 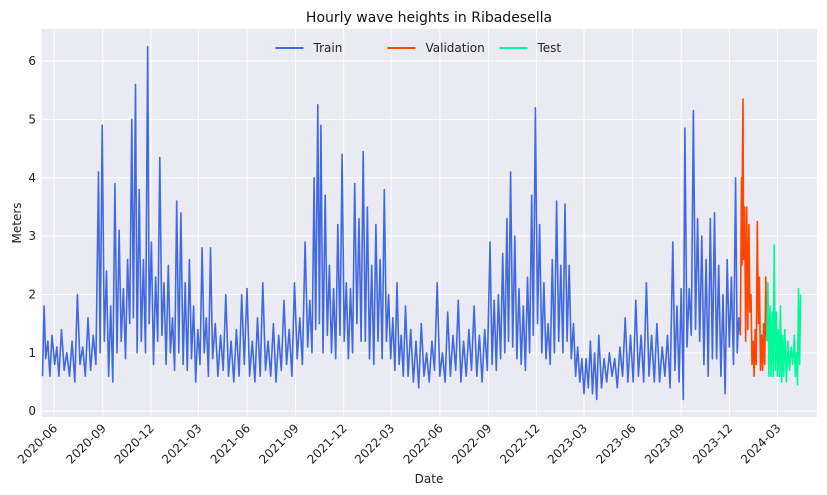 What do you see at coordinates (418, 48) in the screenshot?
I see `legend: Train Validation Test` at bounding box center [418, 48].